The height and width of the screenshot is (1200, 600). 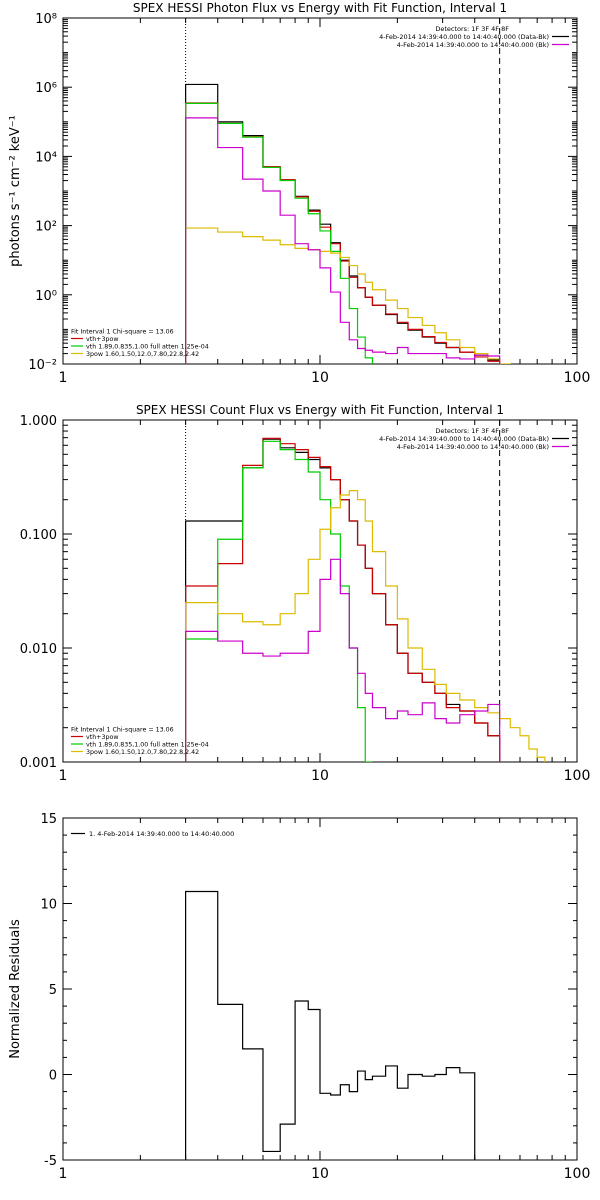 I want to click on y-tick-label: 10⁴, so click(x=46, y=157).